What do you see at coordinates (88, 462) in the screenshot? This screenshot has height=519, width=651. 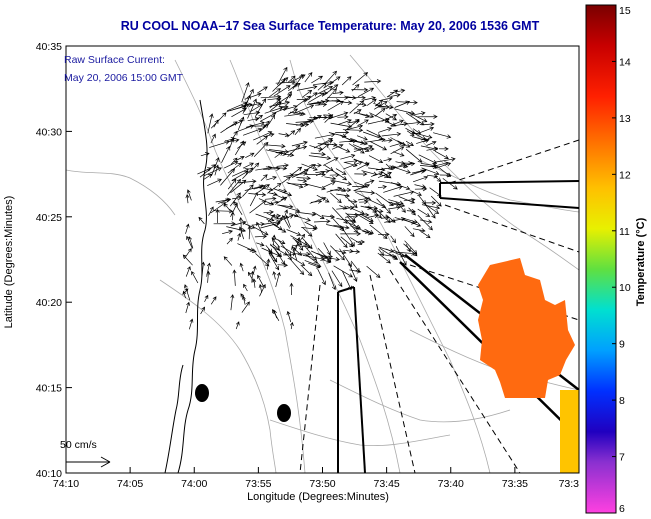 I see `scale-arrow` at bounding box center [88, 462].